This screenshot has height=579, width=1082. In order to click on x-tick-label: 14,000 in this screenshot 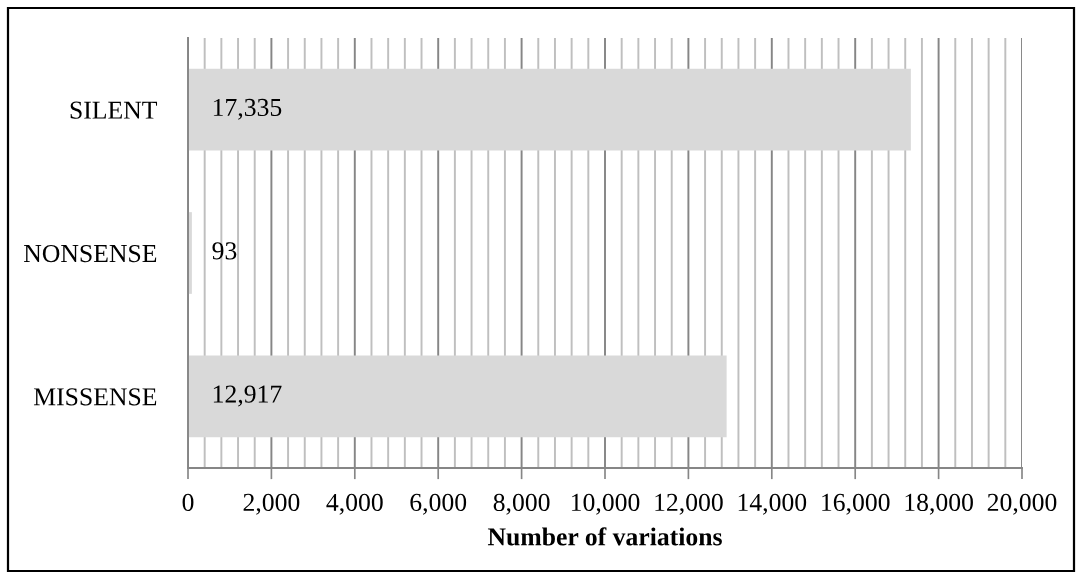, I will do `click(772, 504)`.